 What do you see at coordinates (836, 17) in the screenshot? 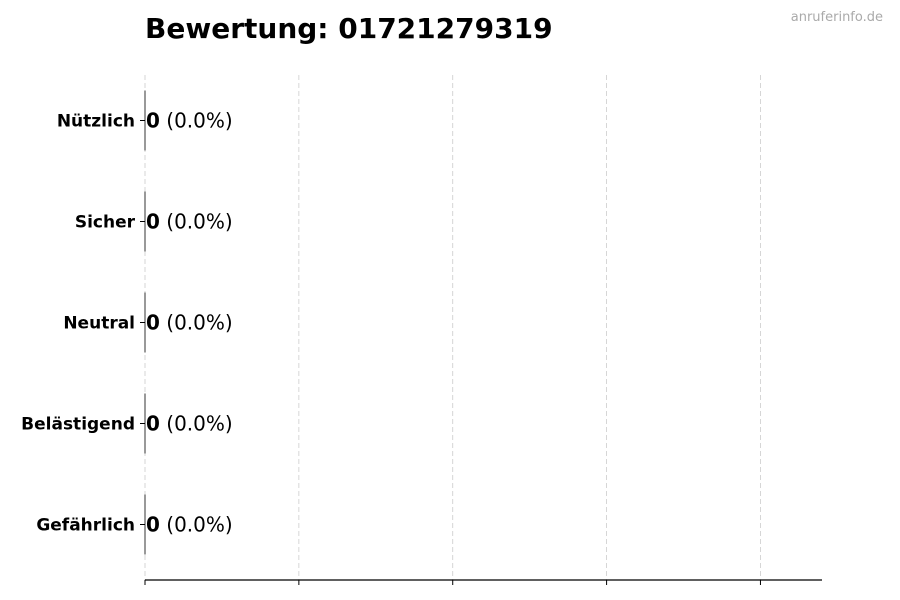
I see `watermark: anruferinfo.de` at bounding box center [836, 17].